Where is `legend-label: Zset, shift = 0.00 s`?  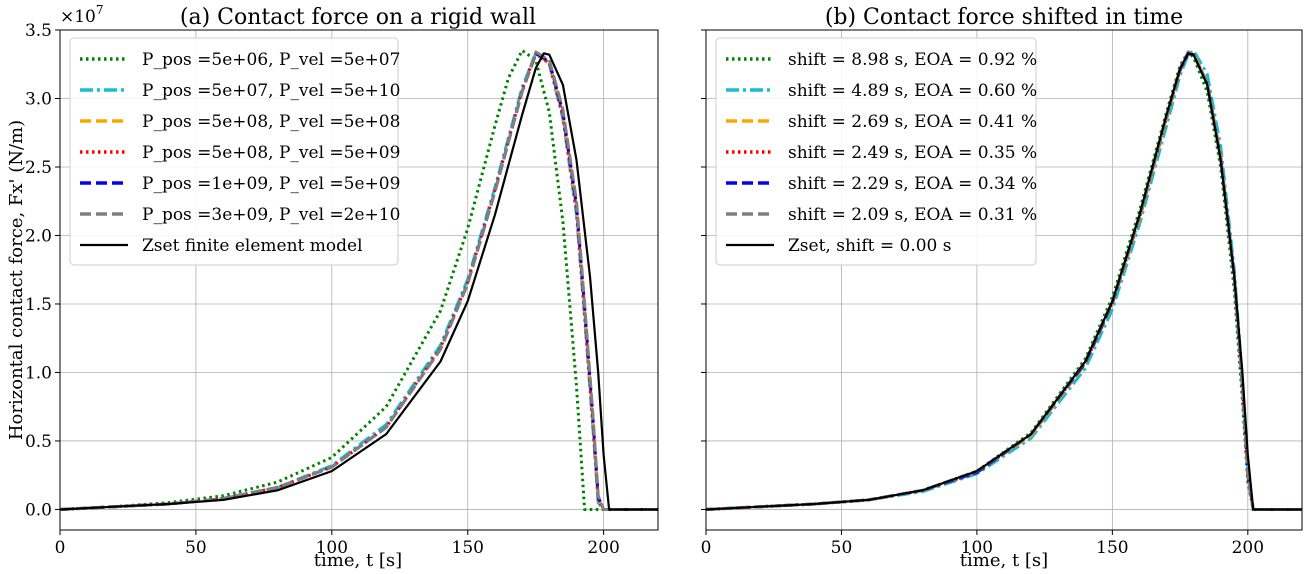
legend-label: Zset, shift = 0.00 s is located at coordinates (870, 246).